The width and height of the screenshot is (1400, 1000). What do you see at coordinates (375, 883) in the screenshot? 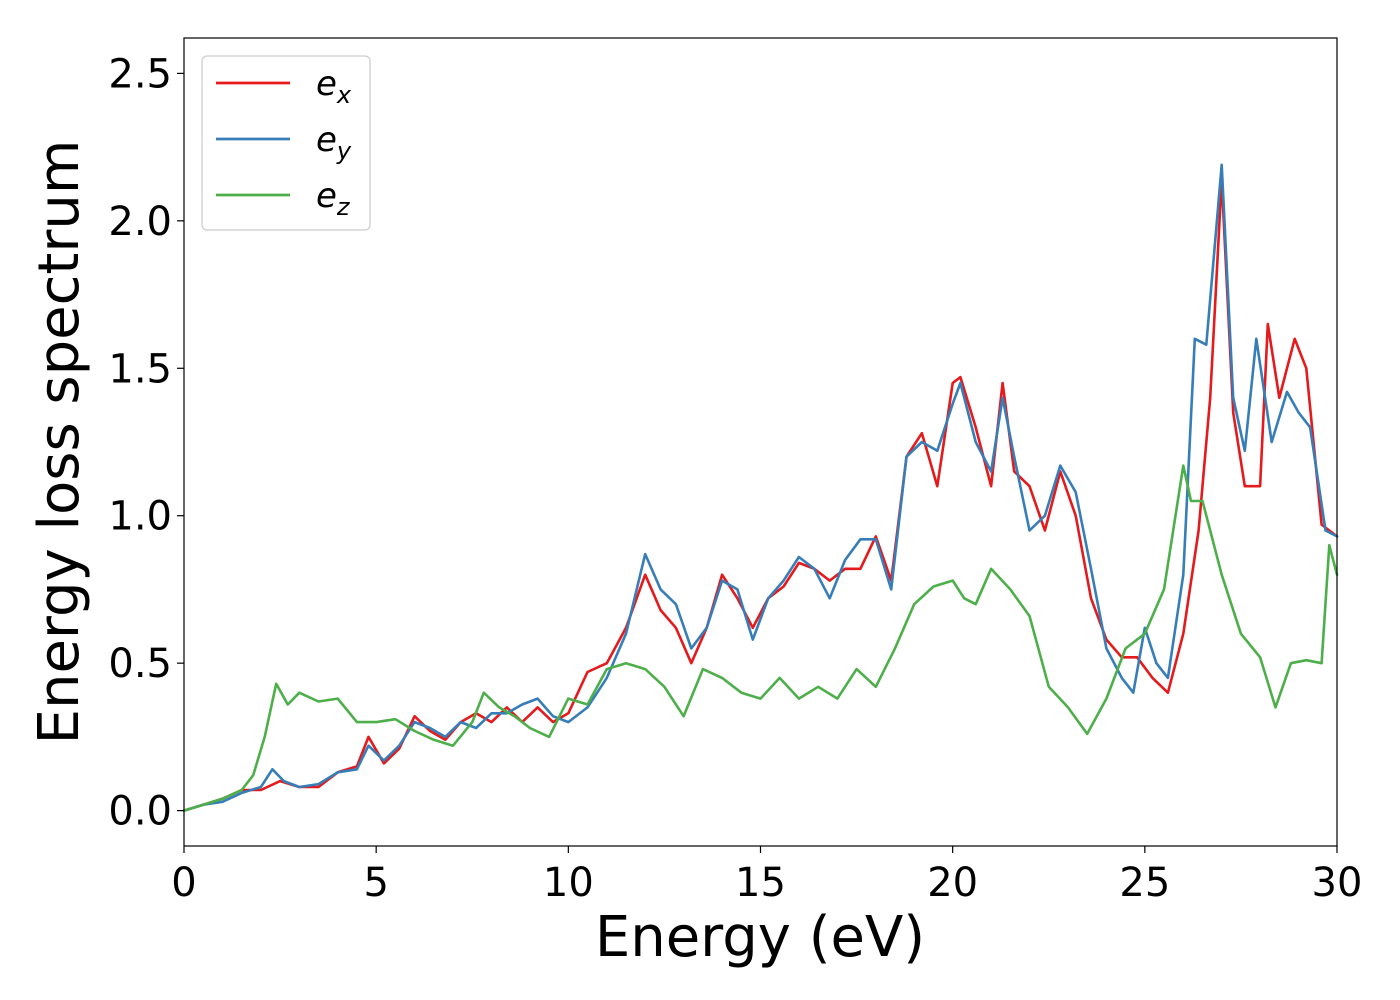
I see `x-tick-label: 5` at bounding box center [375, 883].